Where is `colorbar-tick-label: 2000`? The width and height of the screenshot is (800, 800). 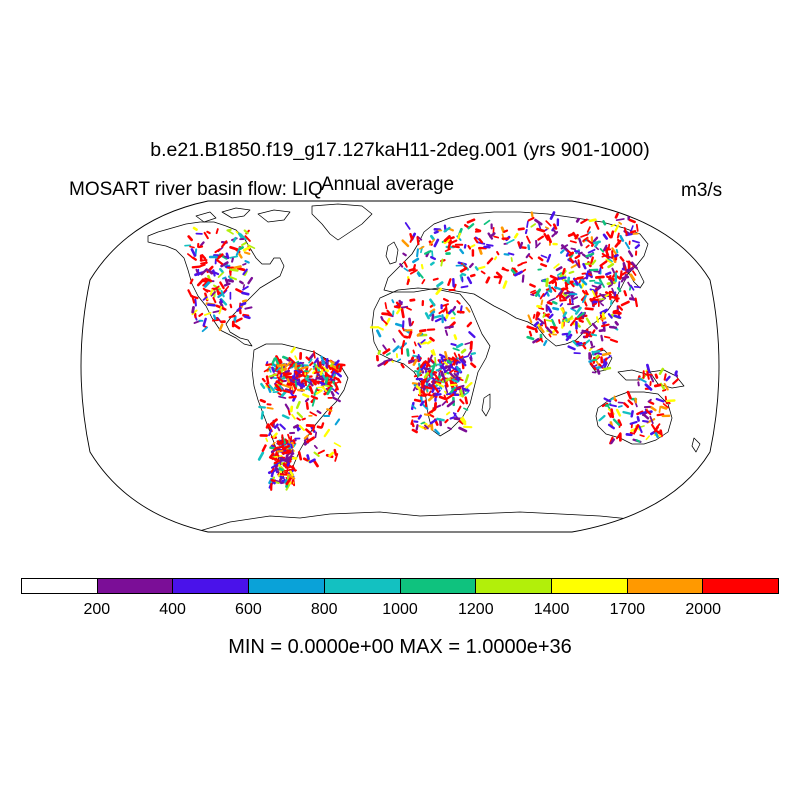
colorbar-tick-label: 2000 is located at coordinates (703, 609).